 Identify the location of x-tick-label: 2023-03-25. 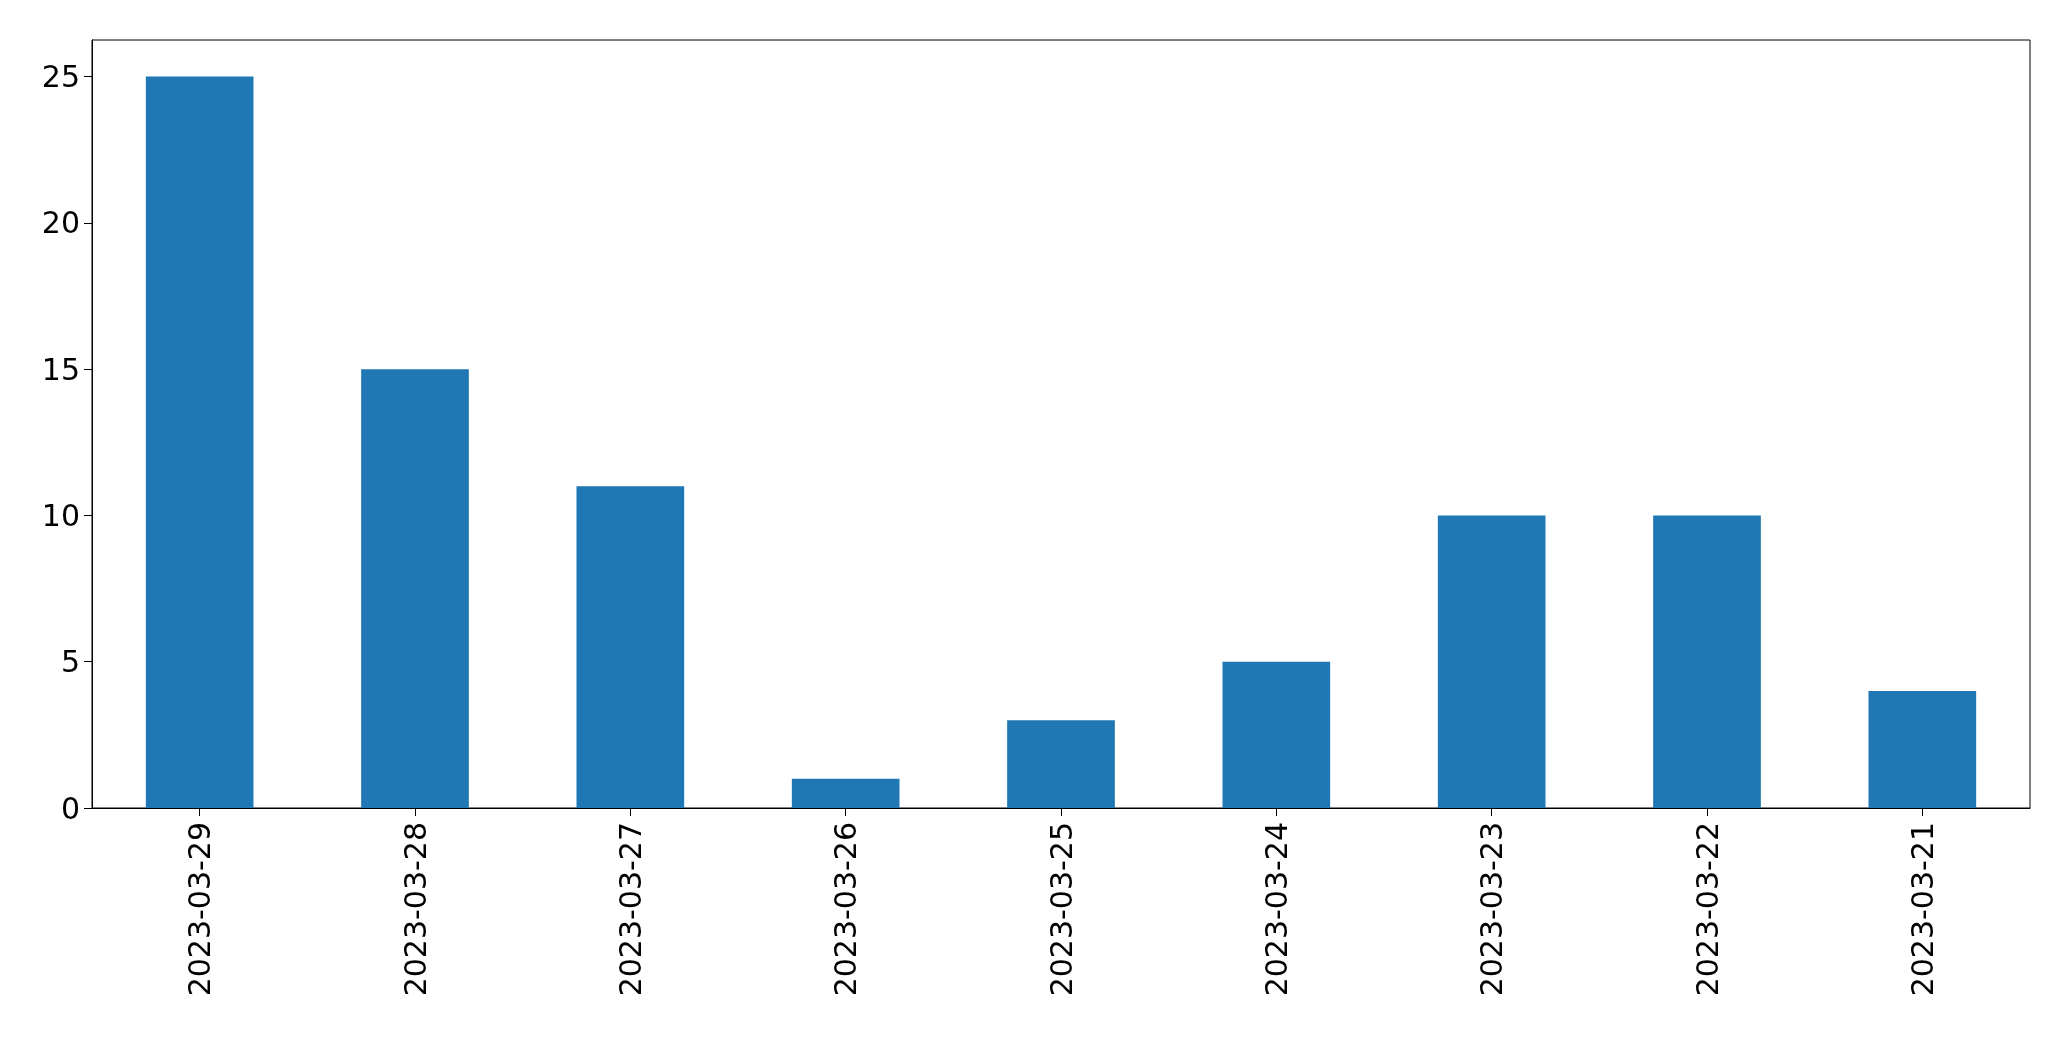
(1061, 909).